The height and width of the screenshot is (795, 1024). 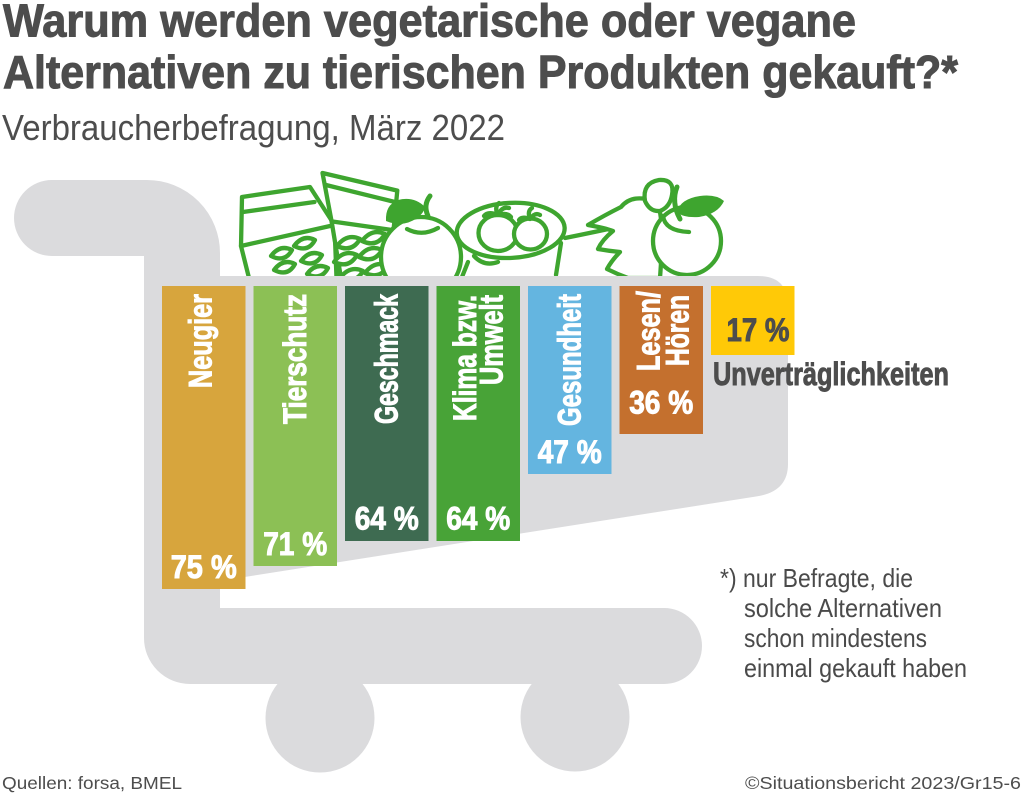 I want to click on svg-text: Hören, so click(x=678, y=330).